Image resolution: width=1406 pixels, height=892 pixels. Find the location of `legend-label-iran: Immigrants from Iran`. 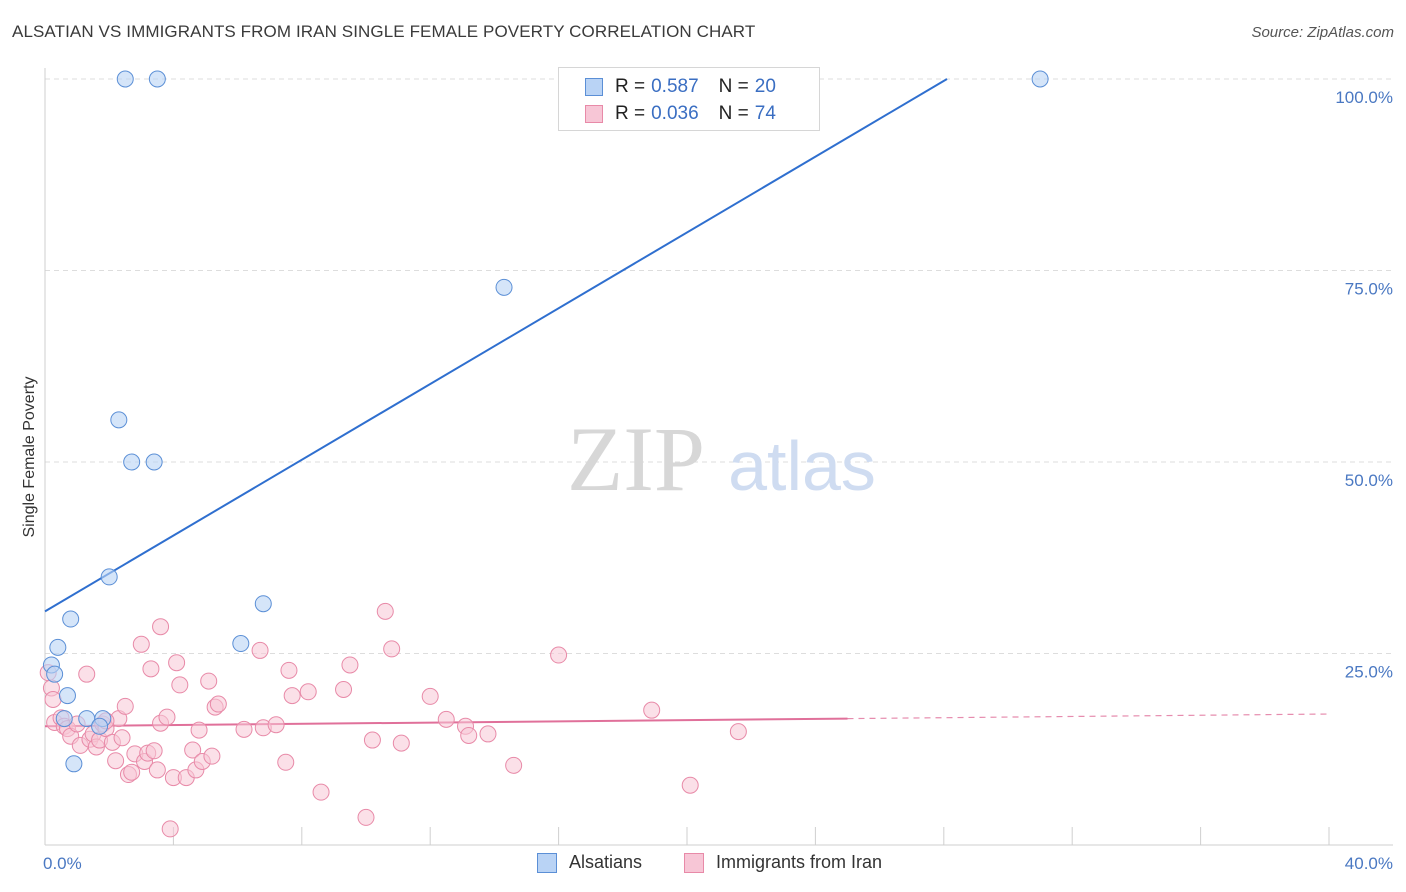

legend-label-iran: Immigrants from Iran is located at coordinates (799, 862).